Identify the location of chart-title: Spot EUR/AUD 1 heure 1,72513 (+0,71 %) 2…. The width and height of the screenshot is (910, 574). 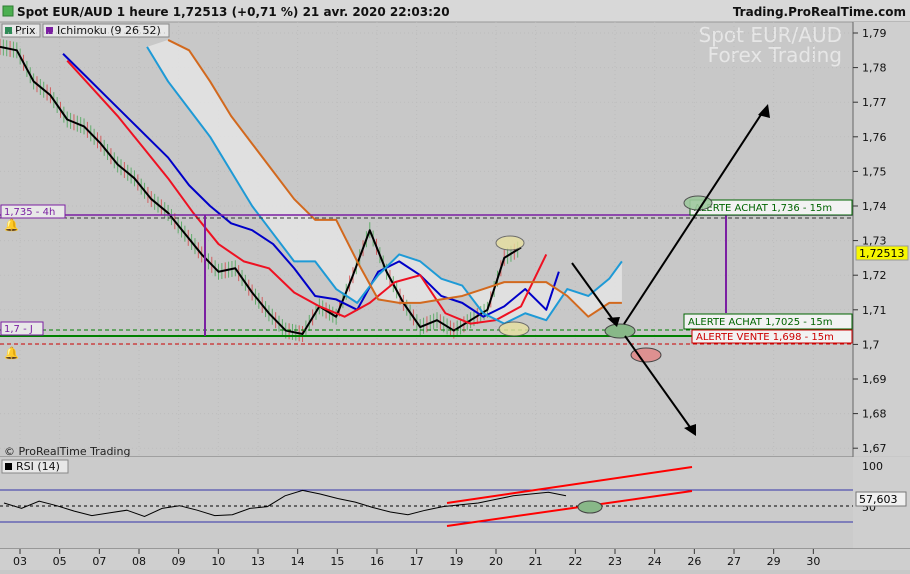
(233, 12).